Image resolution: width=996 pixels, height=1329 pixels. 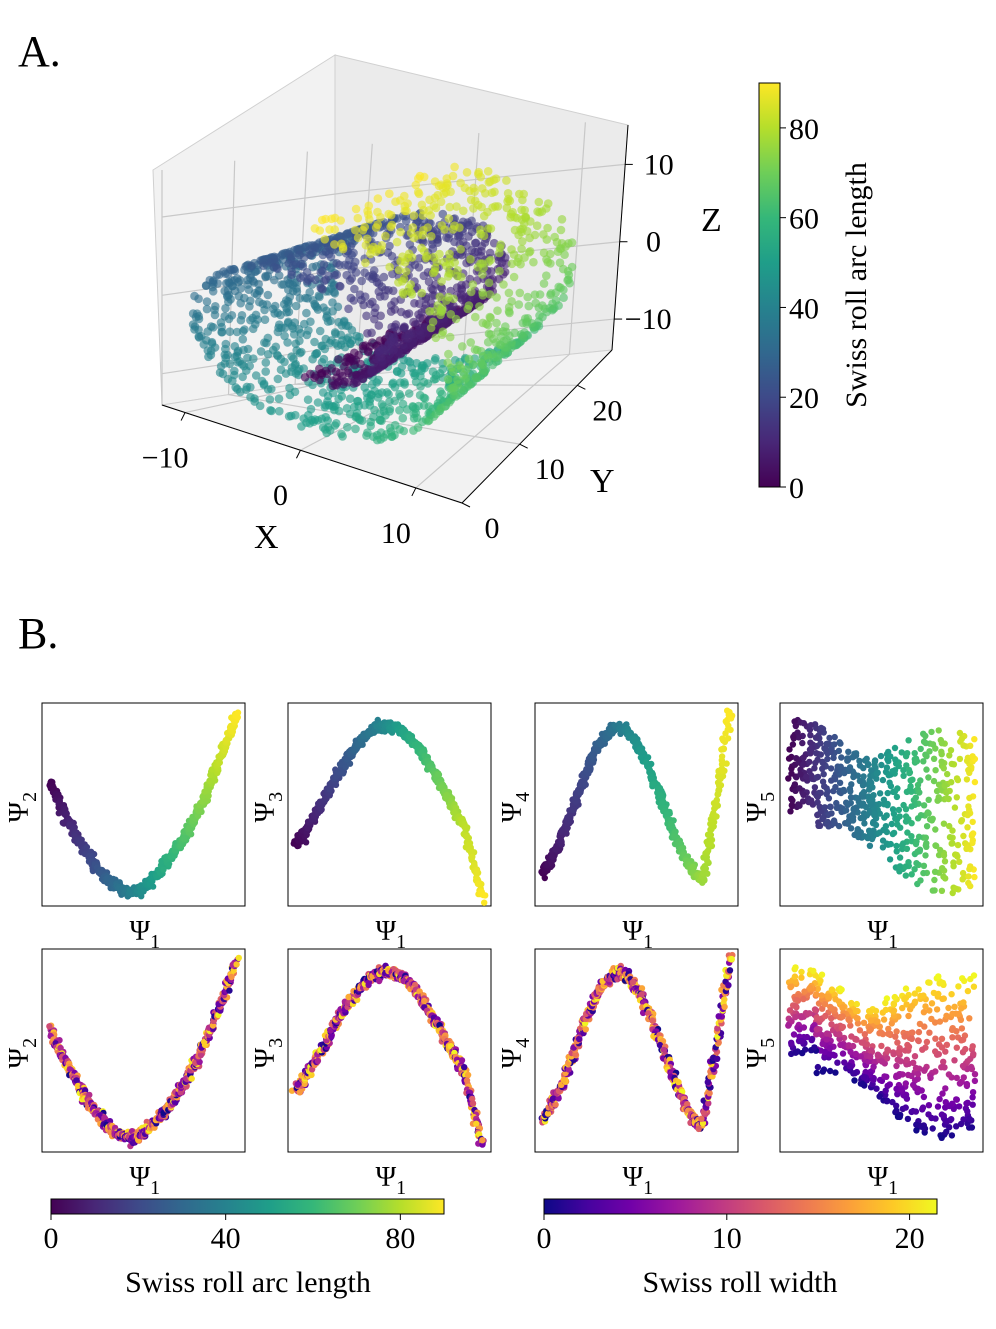 What do you see at coordinates (401, 942) in the screenshot?
I see `xlabel-subscript: 1` at bounding box center [401, 942].